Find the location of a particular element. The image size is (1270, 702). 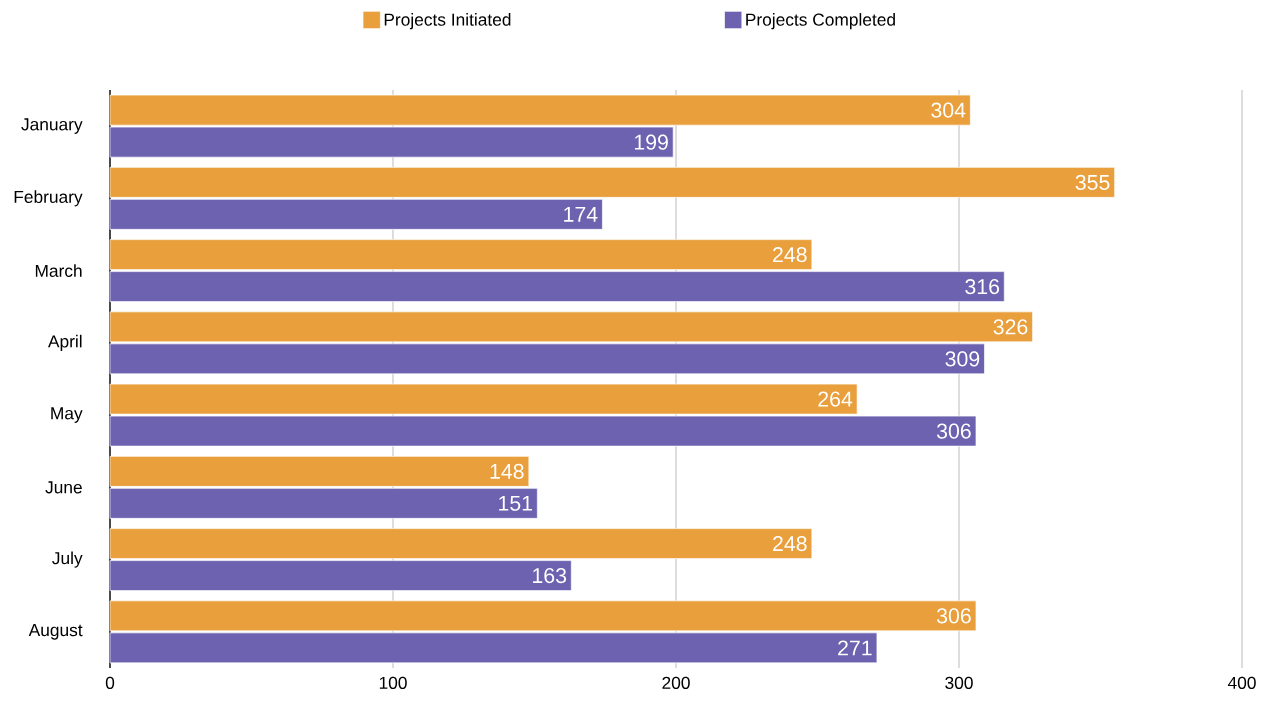

legend-label: Projects Initiated is located at coordinates (447, 21).